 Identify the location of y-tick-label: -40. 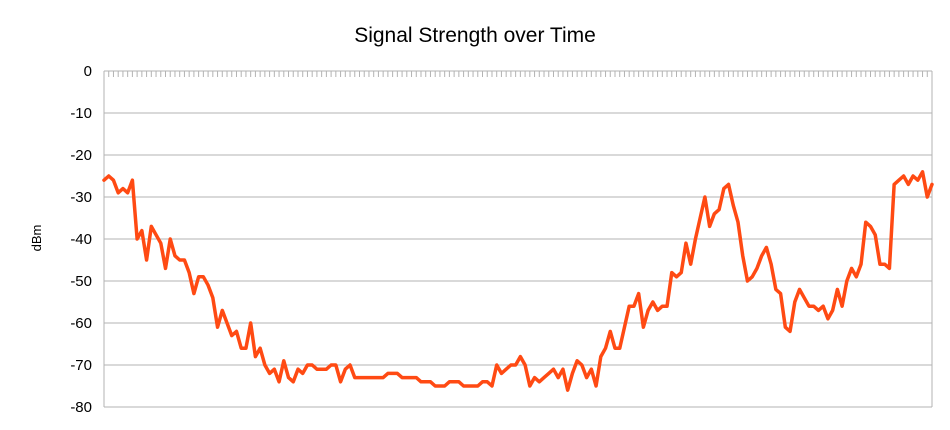
(81, 239).